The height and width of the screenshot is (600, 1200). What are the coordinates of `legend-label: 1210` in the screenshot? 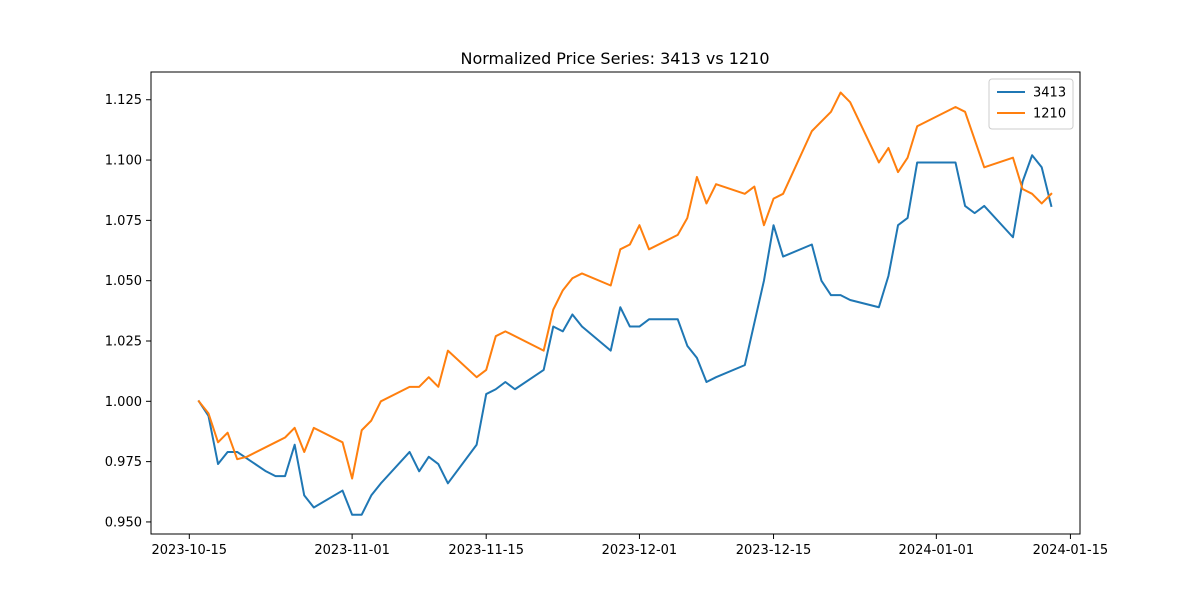 It's located at (1049, 114).